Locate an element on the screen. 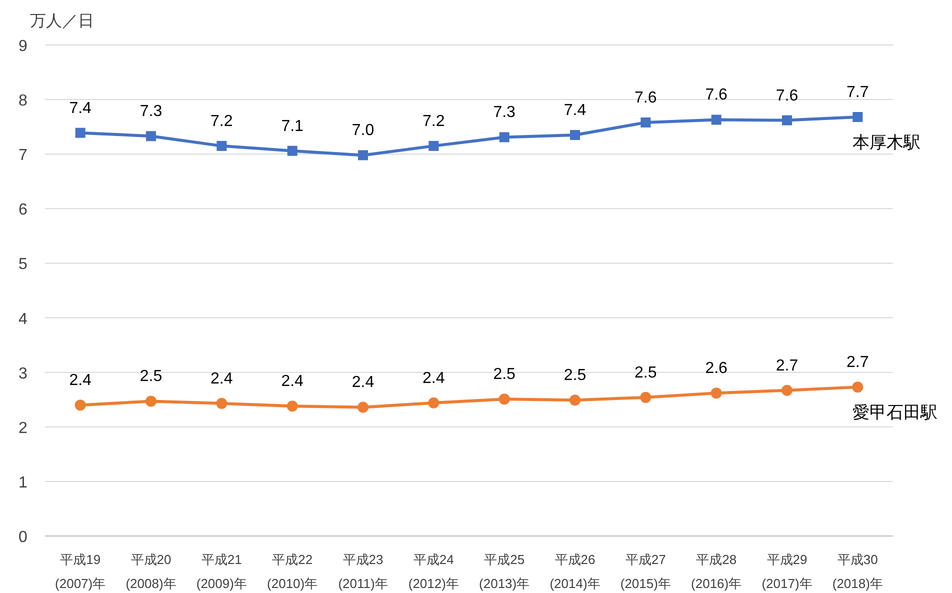 The height and width of the screenshot is (593, 952). data-label: 7.1 is located at coordinates (292, 126).